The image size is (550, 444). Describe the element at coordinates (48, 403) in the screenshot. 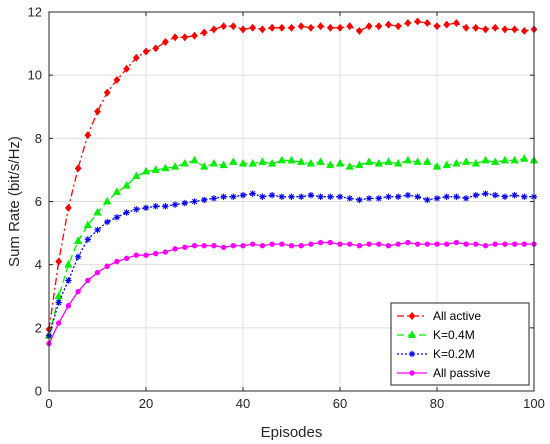

I see `x-tick-label: 0` at that location.